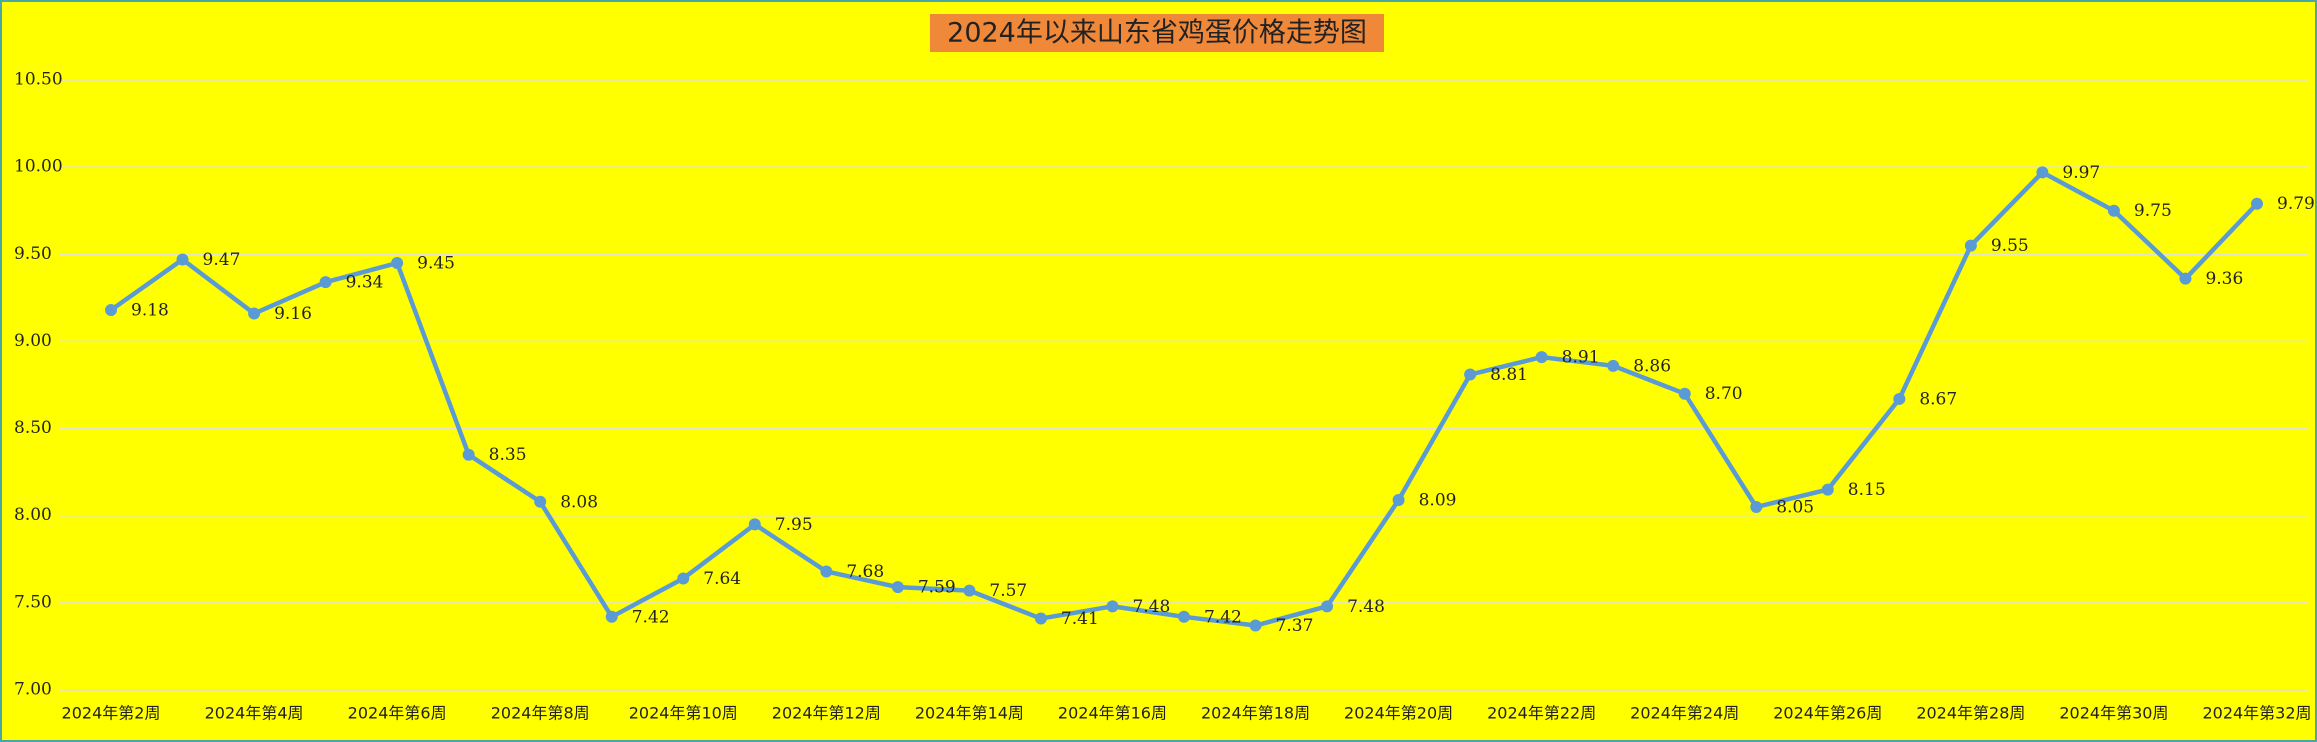 The width and height of the screenshot is (2317, 742). Describe the element at coordinates (293, 314) in the screenshot. I see `data-label: 9.16` at that location.